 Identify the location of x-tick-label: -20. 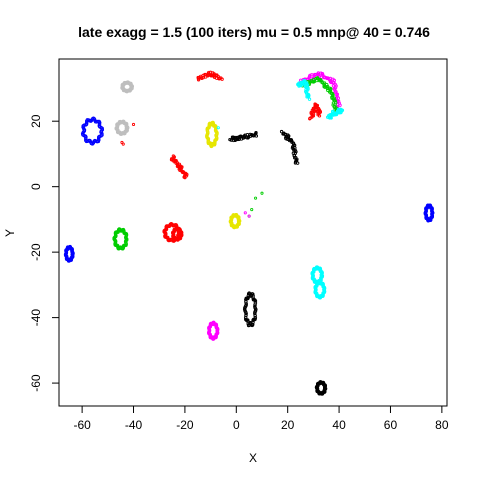
(185, 425).